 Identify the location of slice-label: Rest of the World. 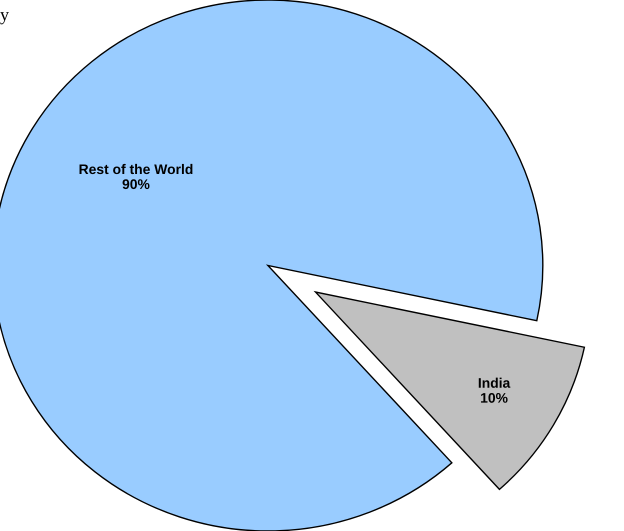
(136, 169).